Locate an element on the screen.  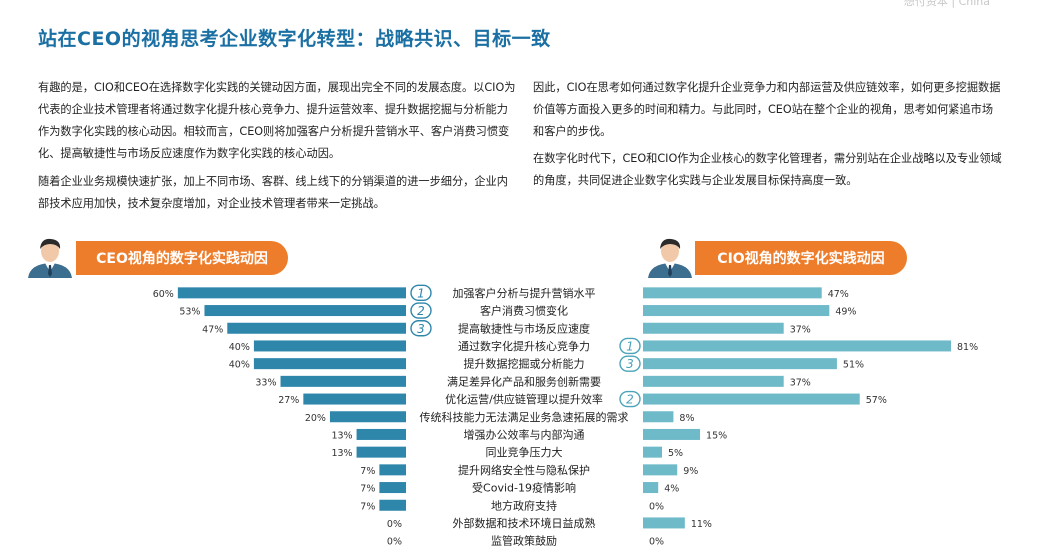
category-label: 同业竞争压力大 is located at coordinates (524, 452).